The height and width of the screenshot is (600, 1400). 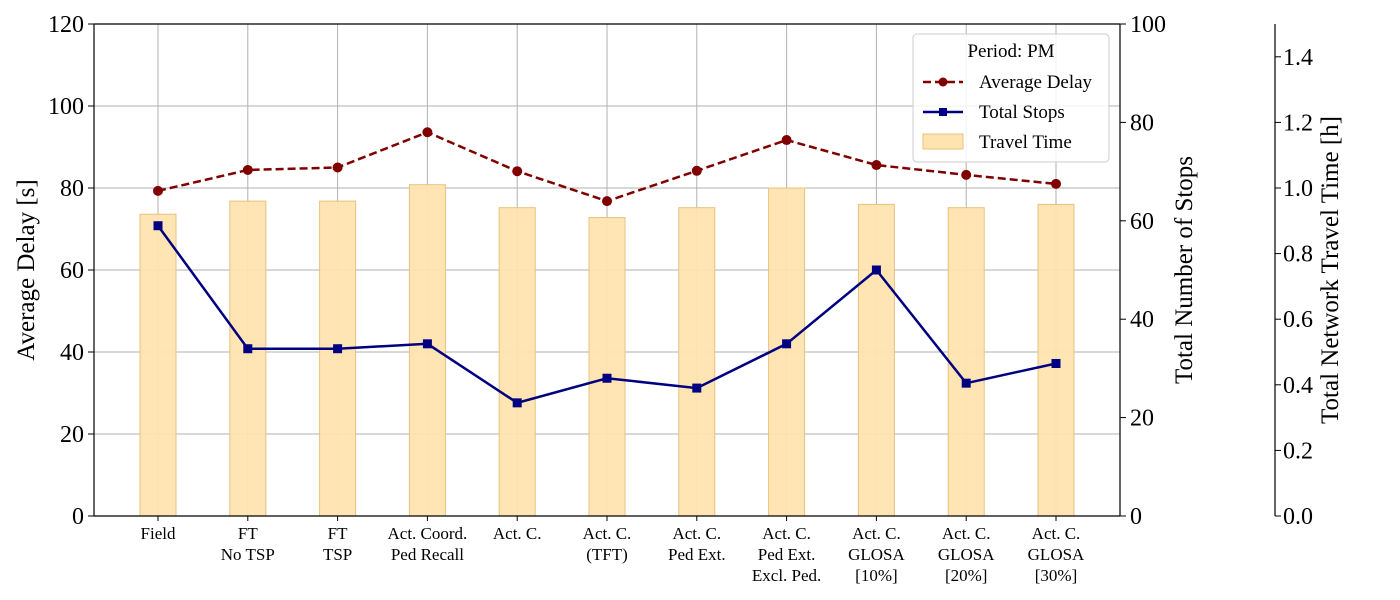 What do you see at coordinates (337, 554) in the screenshot?
I see `x-tick-label-line: TSP` at bounding box center [337, 554].